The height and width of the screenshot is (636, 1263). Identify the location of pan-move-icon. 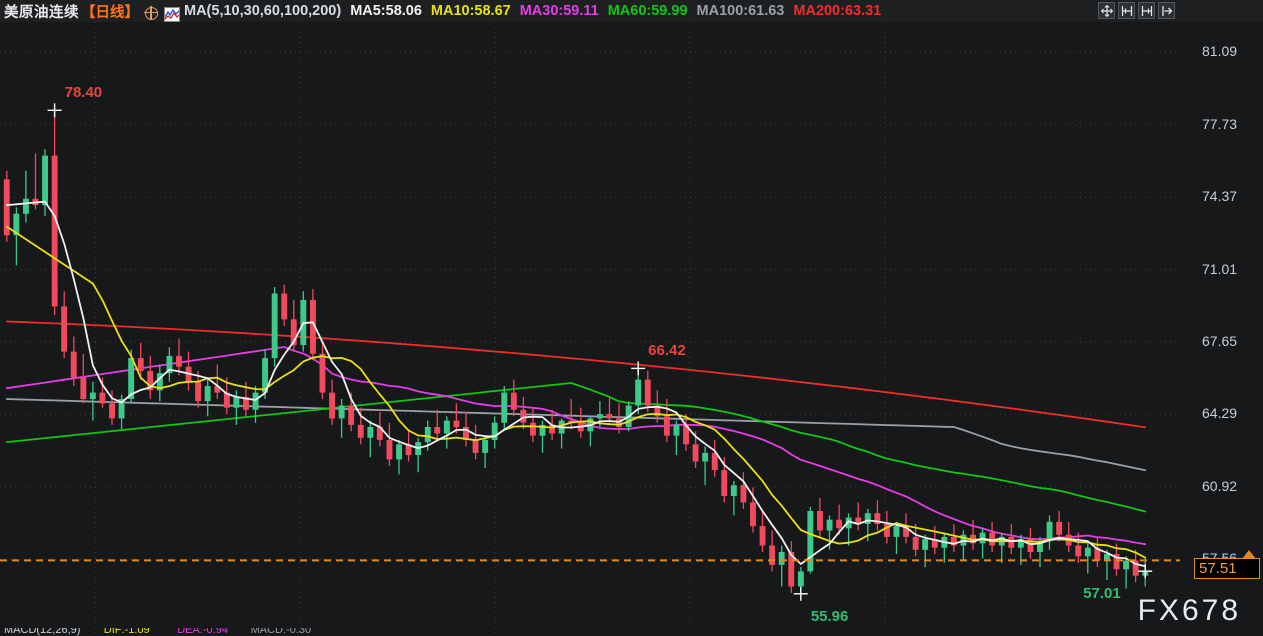
(1106, 10).